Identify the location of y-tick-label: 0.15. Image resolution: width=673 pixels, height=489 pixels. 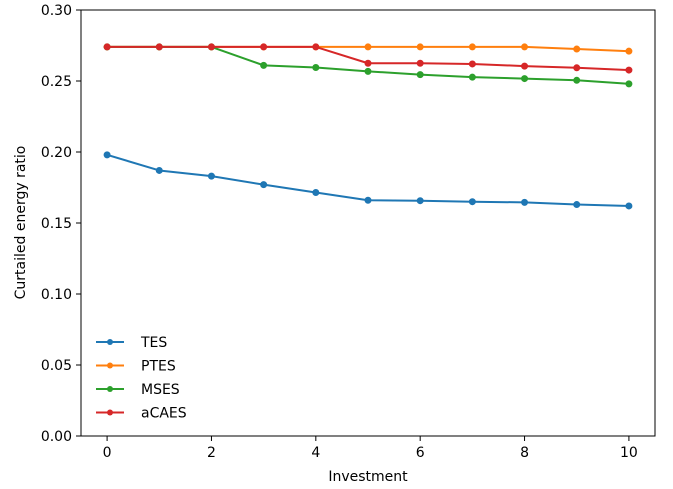
(56, 224).